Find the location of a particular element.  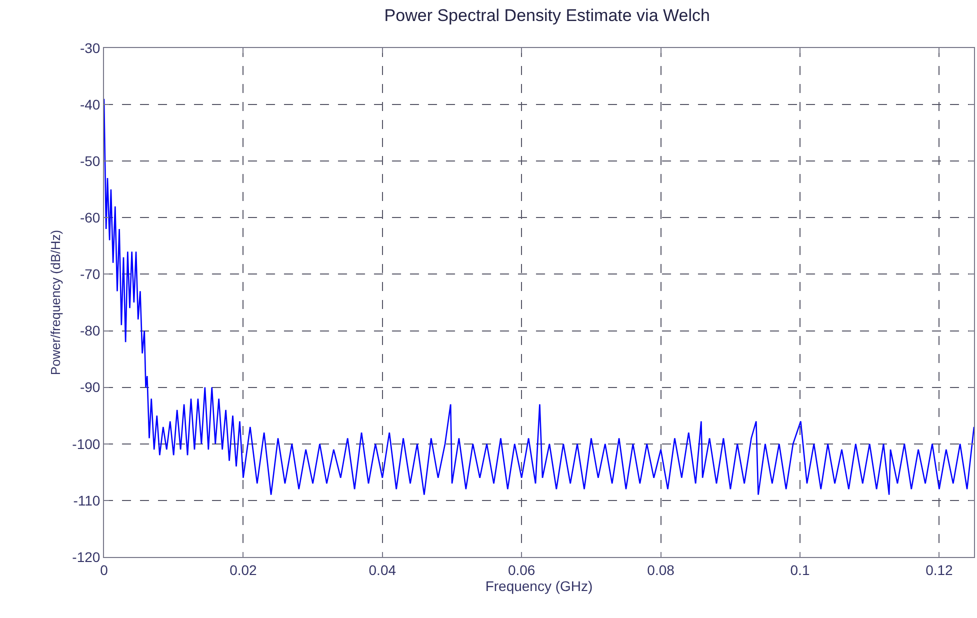

x-tick-label: 0.1 is located at coordinates (800, 570).